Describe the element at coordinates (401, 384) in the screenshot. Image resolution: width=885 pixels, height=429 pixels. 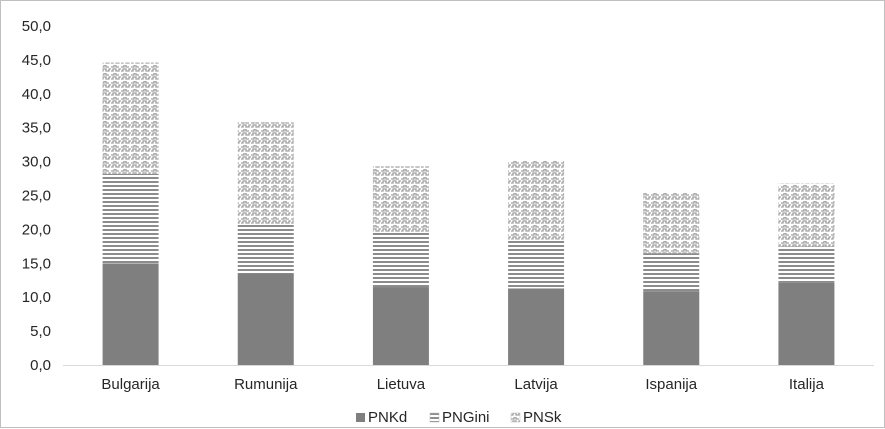
I see `x-tick-label: Lietuva` at that location.